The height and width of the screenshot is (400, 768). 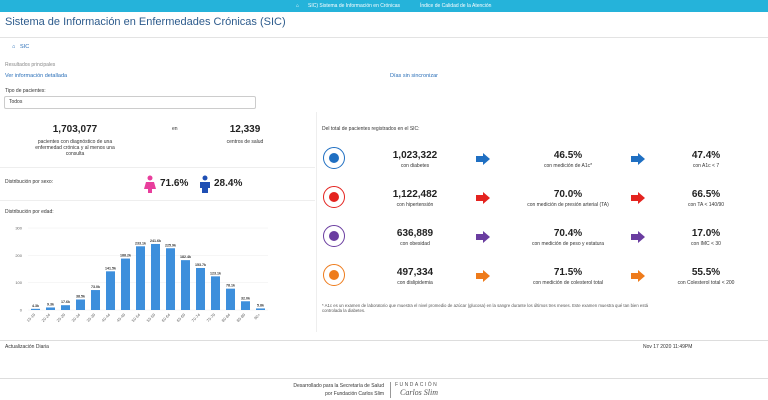 What do you see at coordinates (338, 386) in the screenshot?
I see `footer-line1: Desarrollado para la Secretaría de Salud` at bounding box center [338, 386].